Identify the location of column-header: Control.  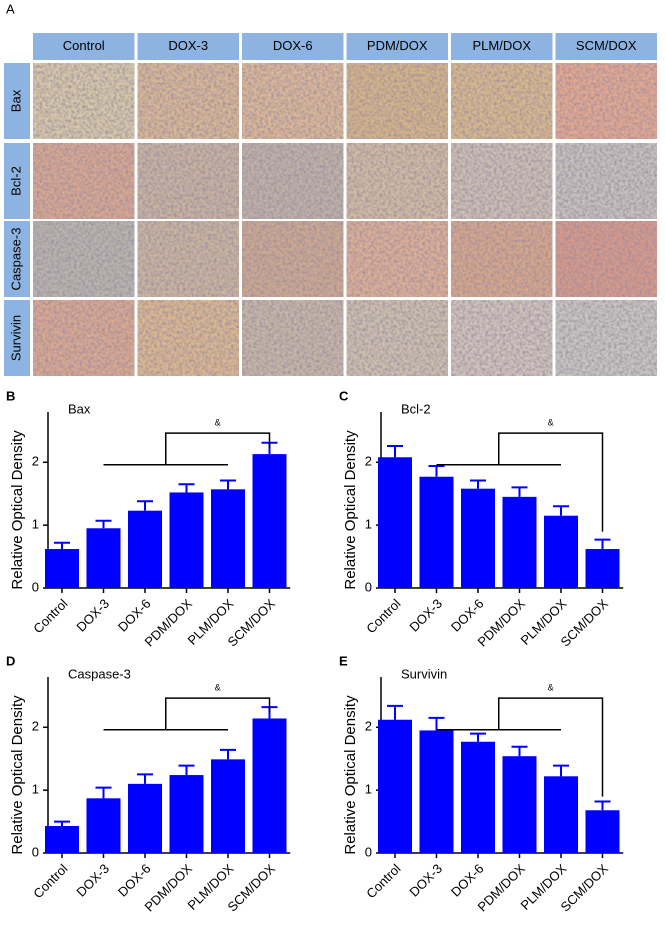
(84, 45).